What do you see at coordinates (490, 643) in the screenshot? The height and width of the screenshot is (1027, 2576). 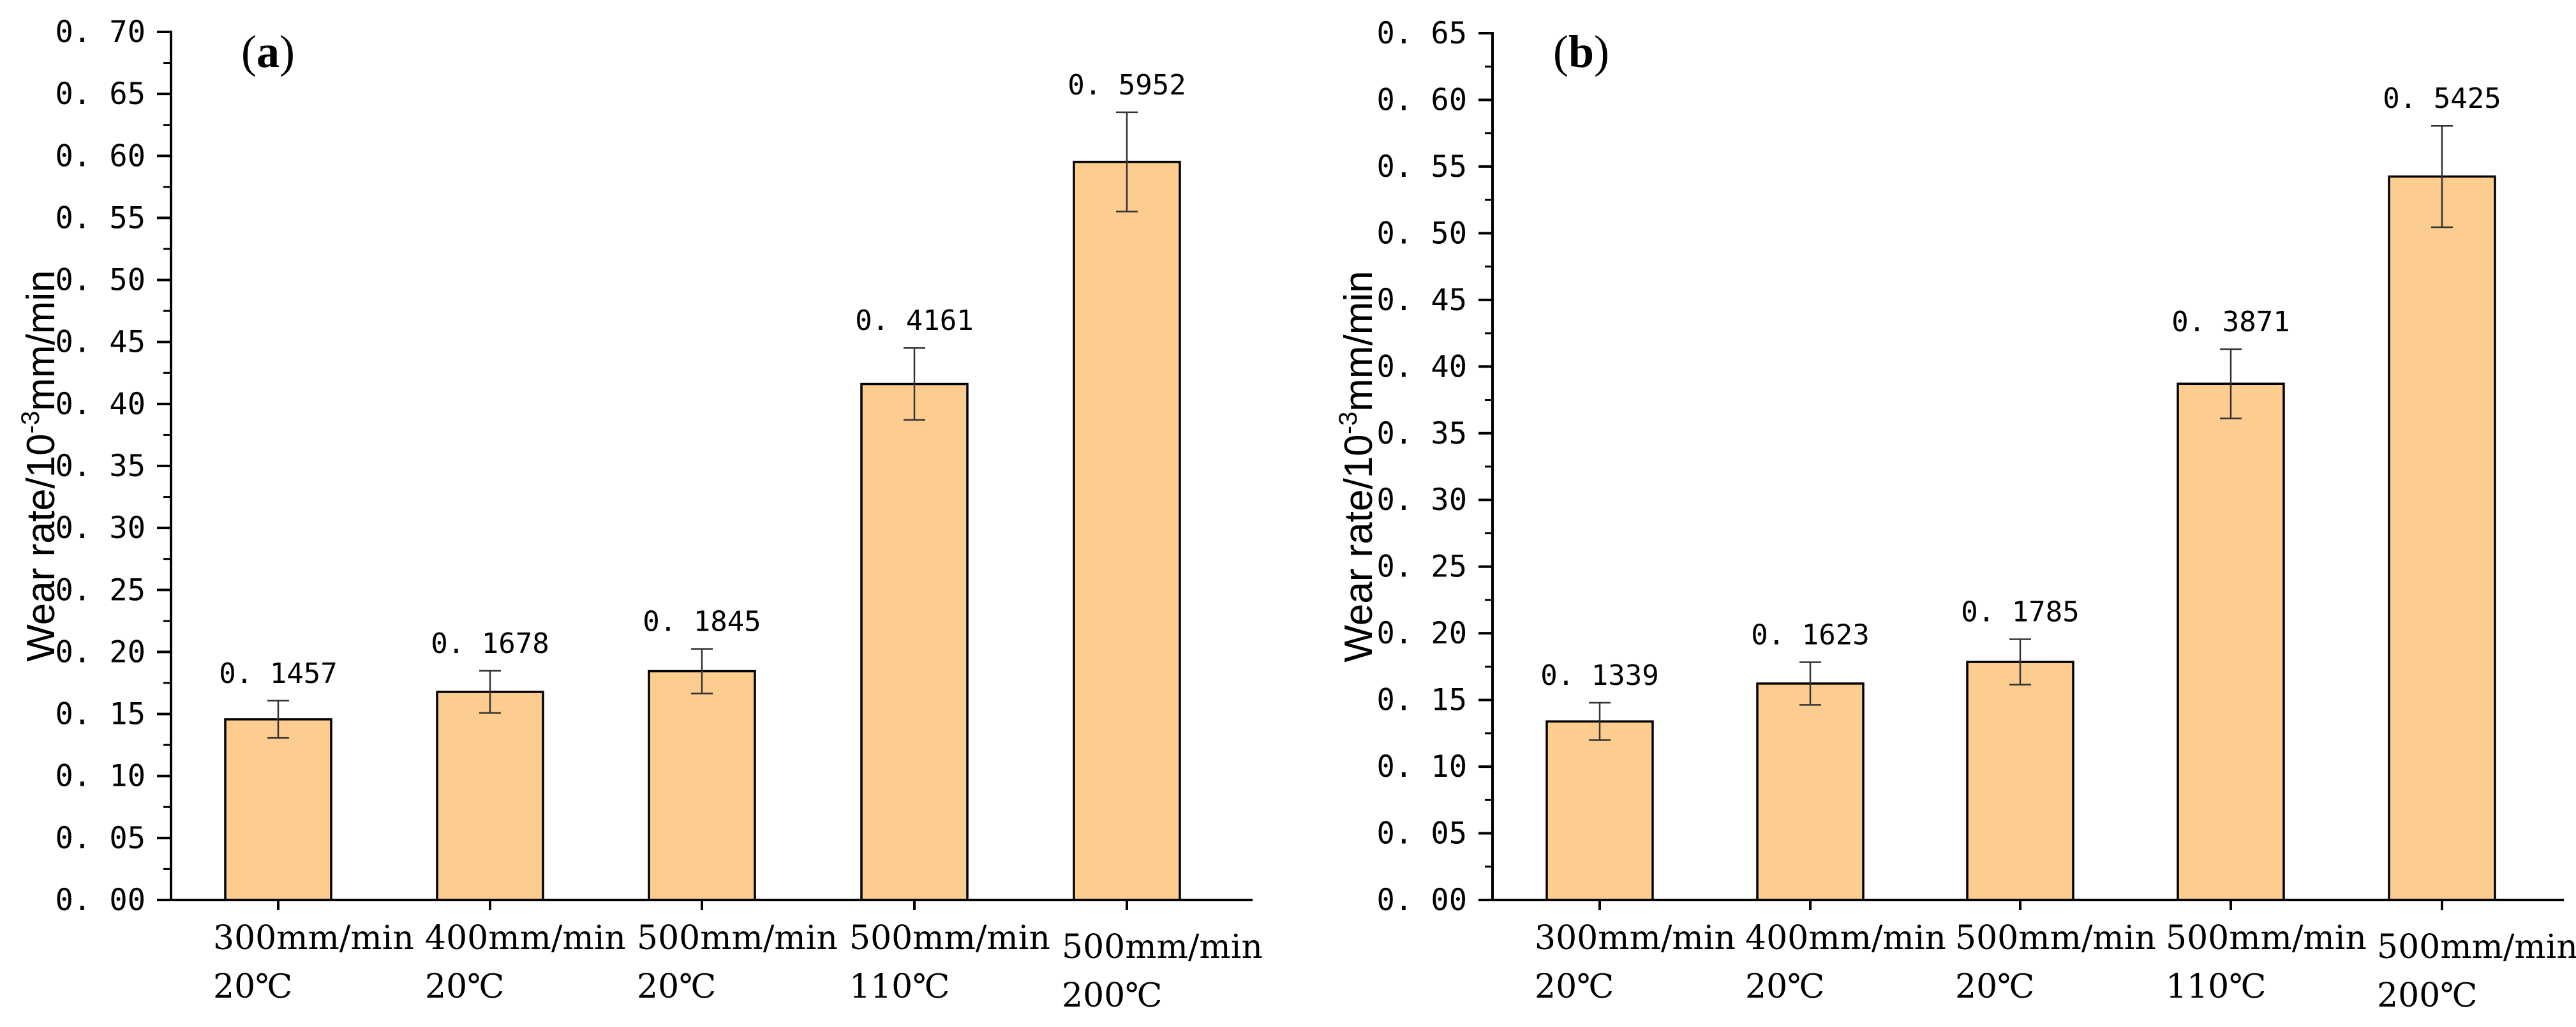 I see `data-label: 0. 1678` at bounding box center [490, 643].